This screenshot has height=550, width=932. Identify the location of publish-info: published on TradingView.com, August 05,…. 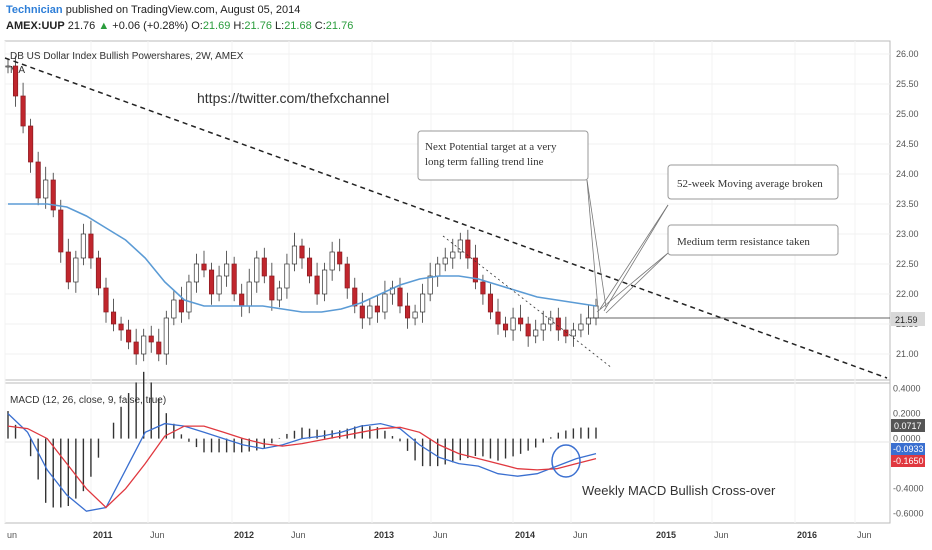
(183, 10).